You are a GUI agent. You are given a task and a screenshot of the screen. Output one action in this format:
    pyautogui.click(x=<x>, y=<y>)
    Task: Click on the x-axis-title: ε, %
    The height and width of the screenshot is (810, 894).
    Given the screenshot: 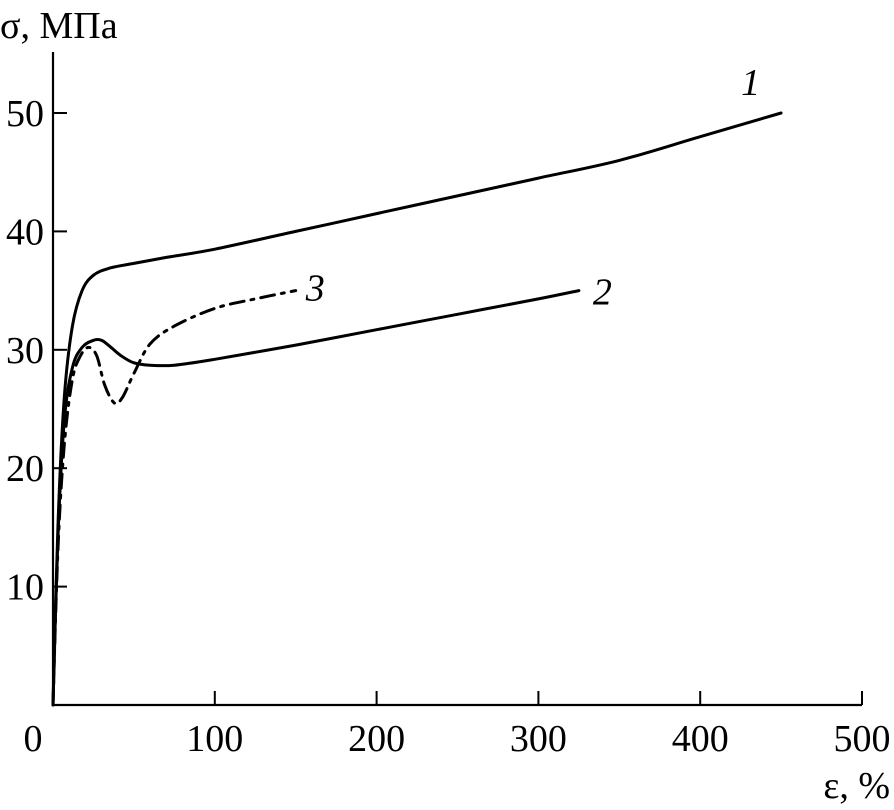 What is the action you would take?
    pyautogui.click(x=856, y=786)
    